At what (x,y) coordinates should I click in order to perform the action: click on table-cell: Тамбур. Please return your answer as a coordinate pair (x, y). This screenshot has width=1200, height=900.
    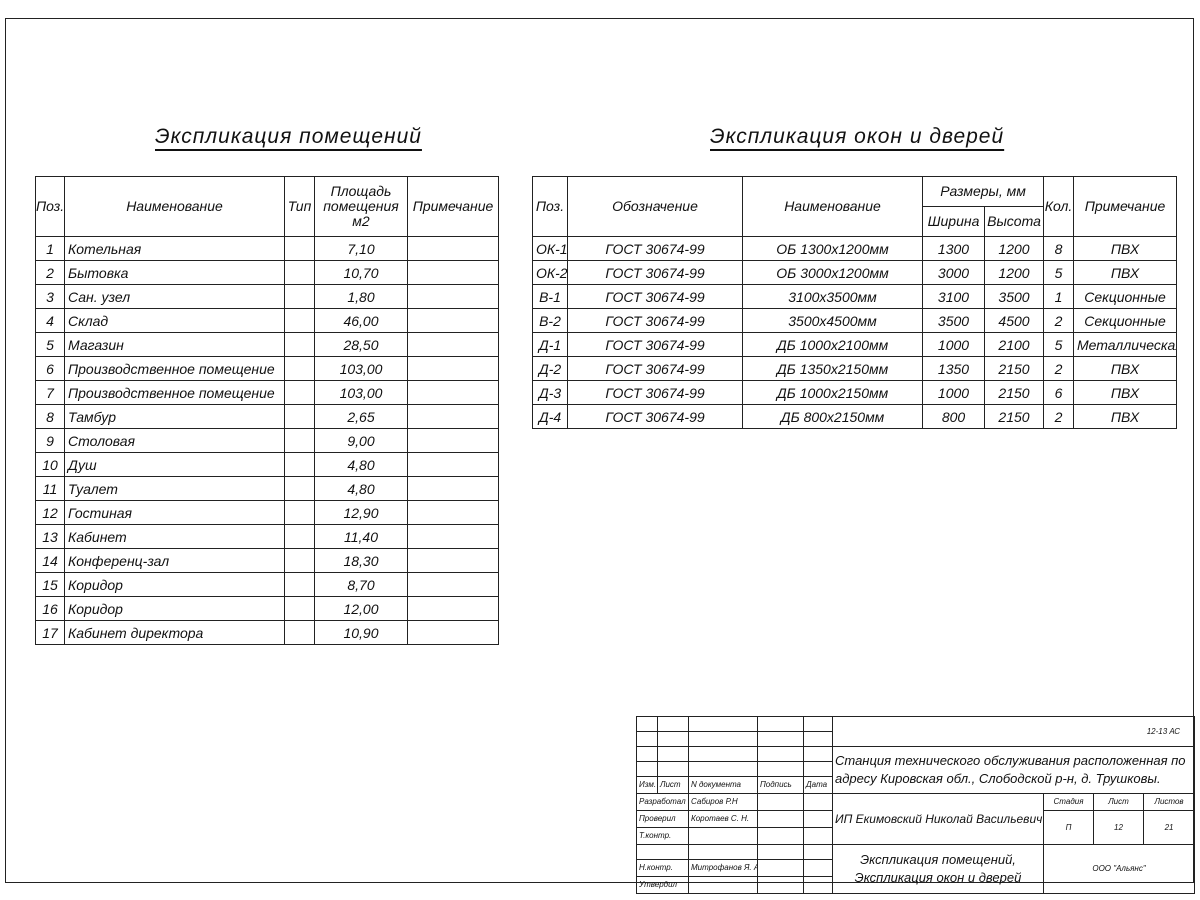
    Looking at the image, I should click on (174, 416).